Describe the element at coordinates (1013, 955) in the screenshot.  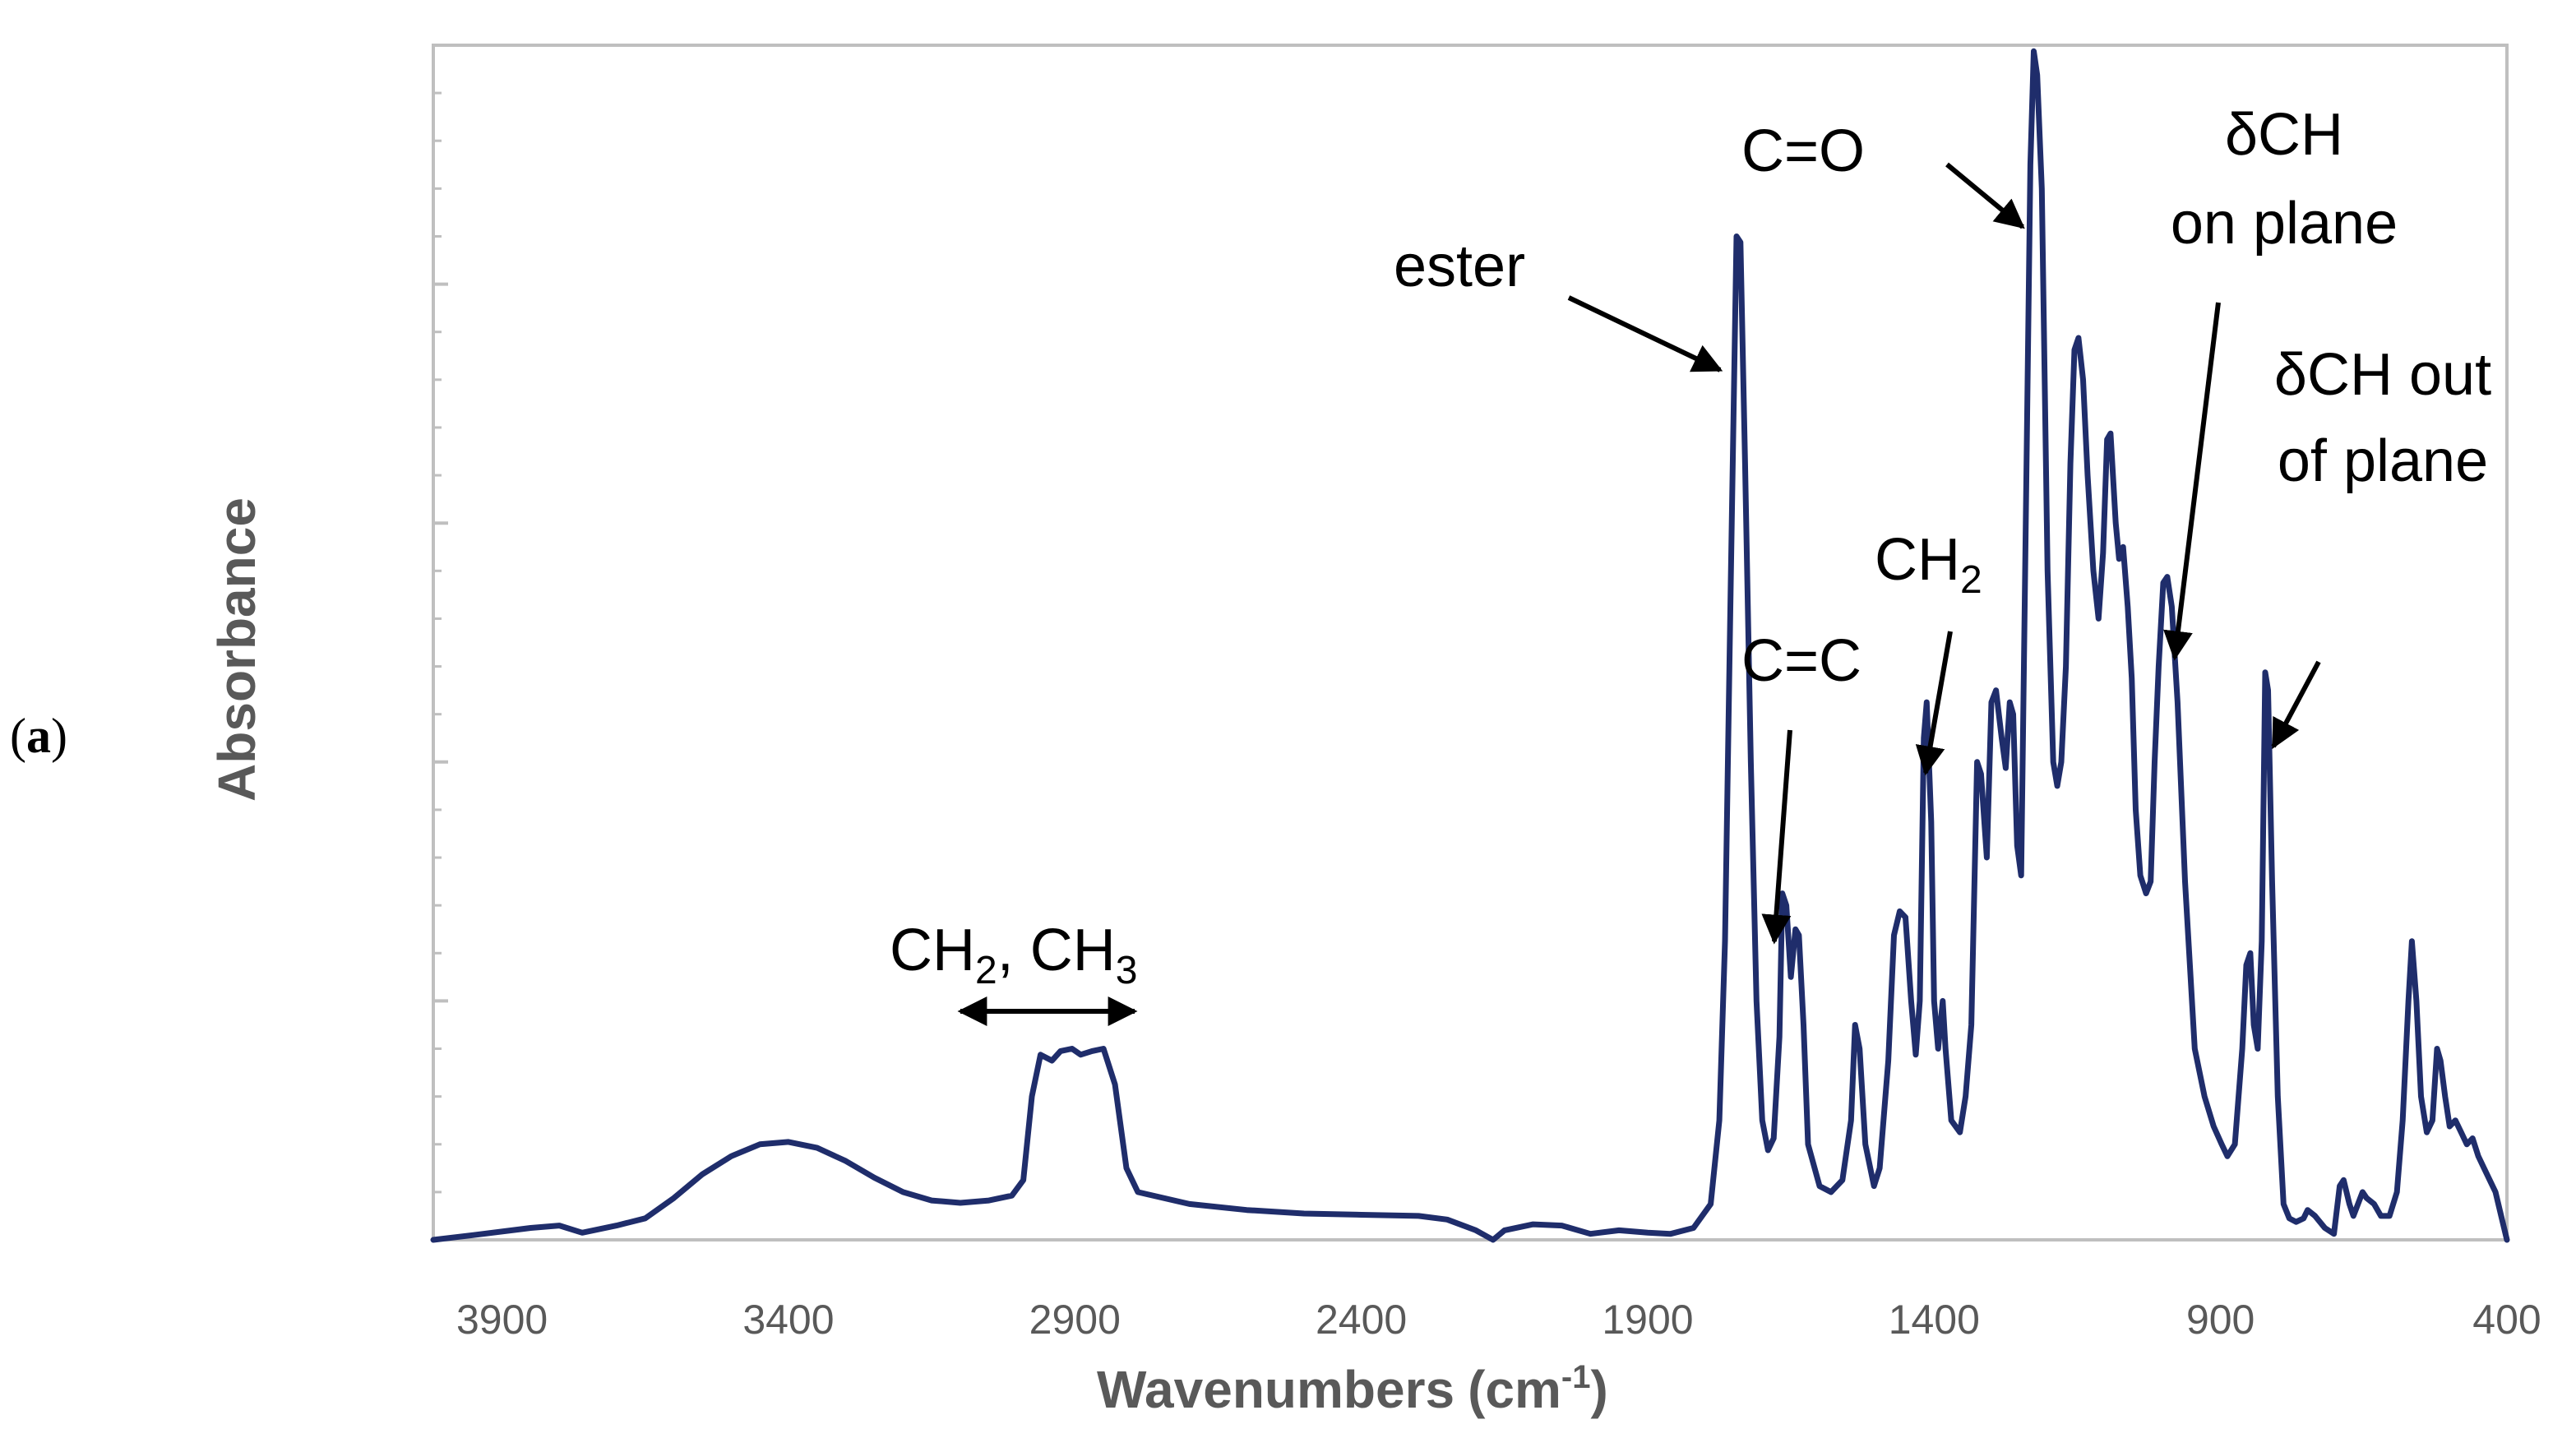
I see `annotation-ch2-ch3-label: CH2, CH3` at that location.